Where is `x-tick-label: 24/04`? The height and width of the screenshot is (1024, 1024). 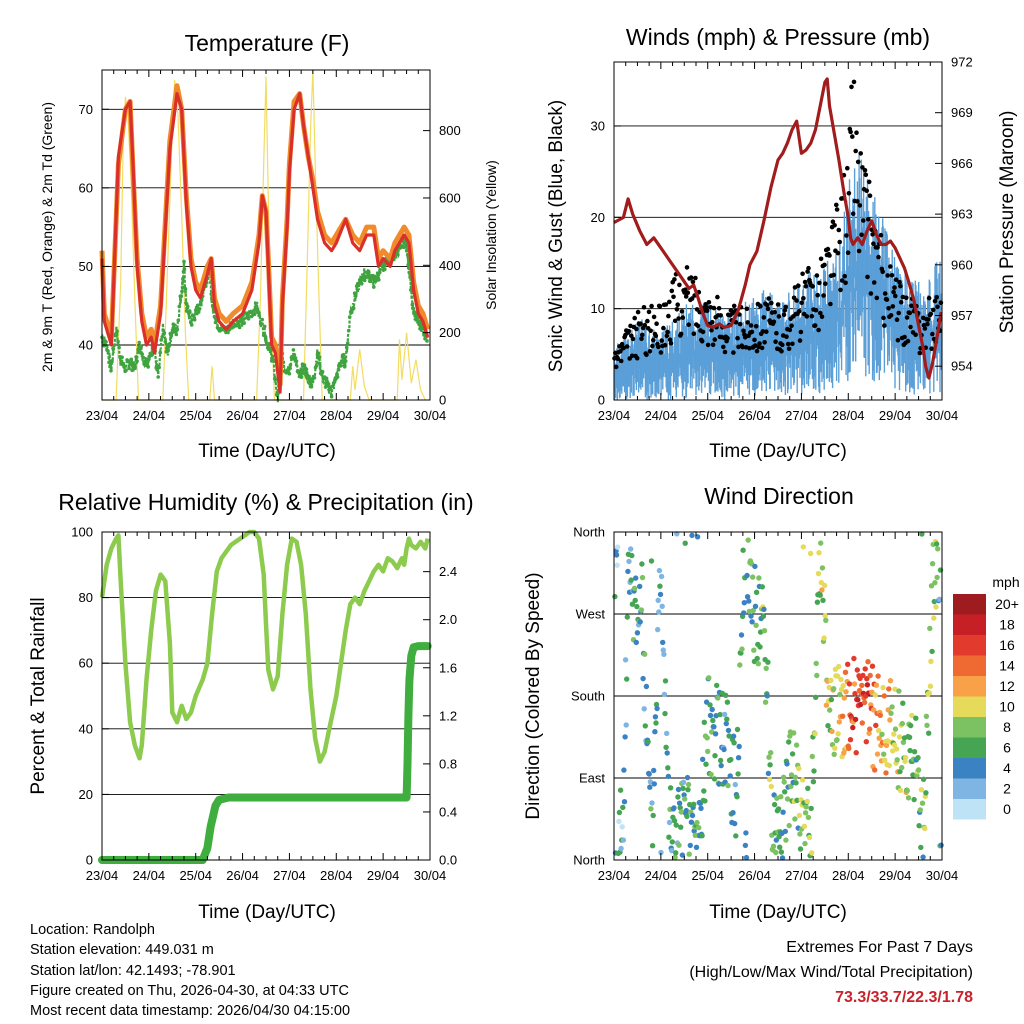
x-tick-label: 24/04 is located at coordinates (661, 875).